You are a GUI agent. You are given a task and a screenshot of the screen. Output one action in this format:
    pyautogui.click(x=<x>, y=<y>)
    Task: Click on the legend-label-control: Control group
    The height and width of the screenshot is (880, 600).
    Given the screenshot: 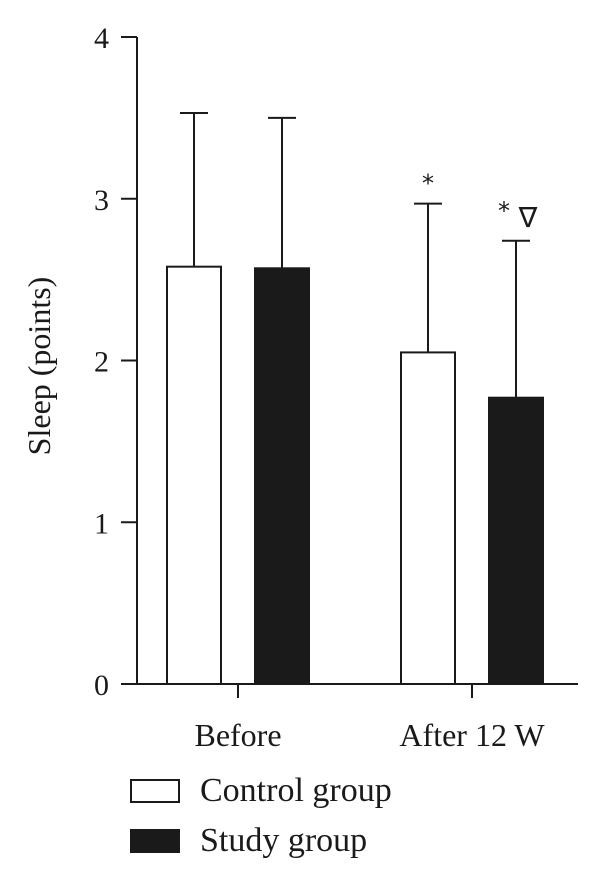 What is the action you would take?
    pyautogui.click(x=296, y=790)
    